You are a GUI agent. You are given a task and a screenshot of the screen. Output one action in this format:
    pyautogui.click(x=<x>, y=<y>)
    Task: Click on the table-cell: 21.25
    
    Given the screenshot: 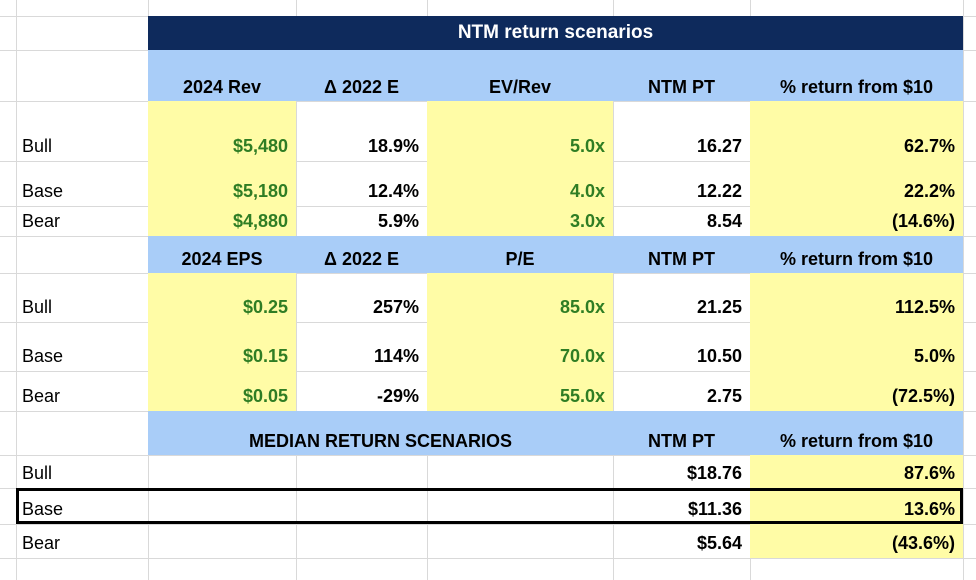 What is the action you would take?
    pyautogui.click(x=719, y=307)
    